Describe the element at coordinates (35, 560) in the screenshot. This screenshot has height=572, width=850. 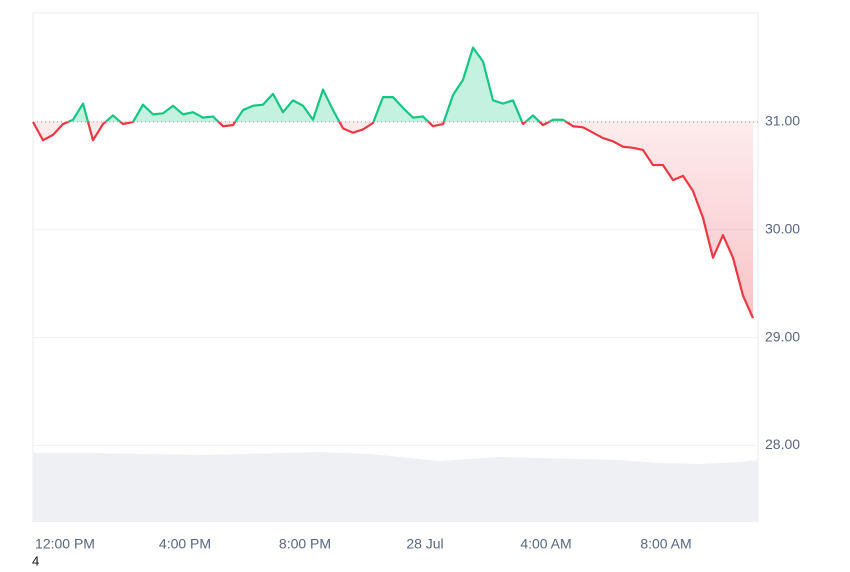
I see `footnote: 4` at that location.